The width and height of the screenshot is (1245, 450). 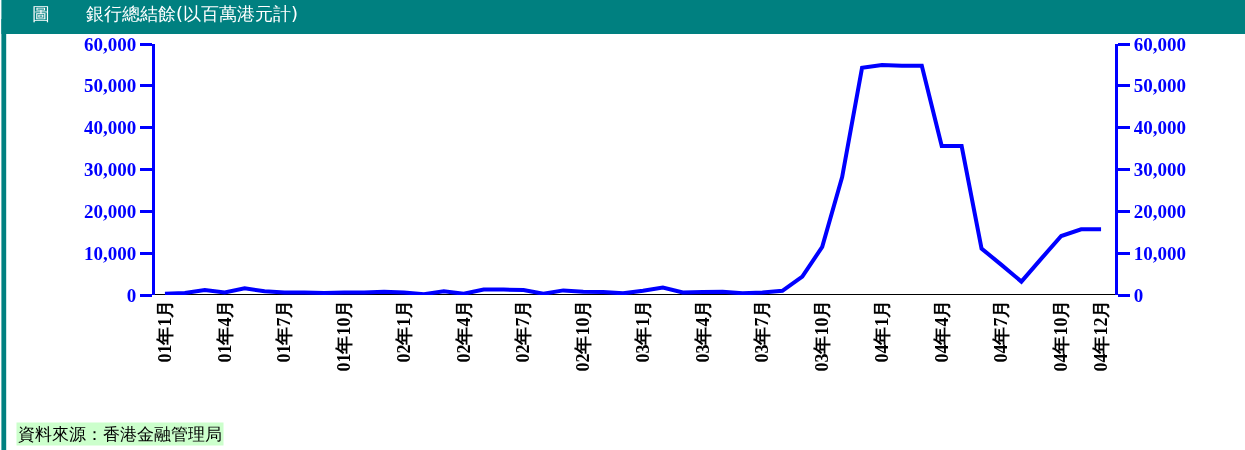 I want to click on x-tick-label: 04年7月, so click(x=1001, y=331).